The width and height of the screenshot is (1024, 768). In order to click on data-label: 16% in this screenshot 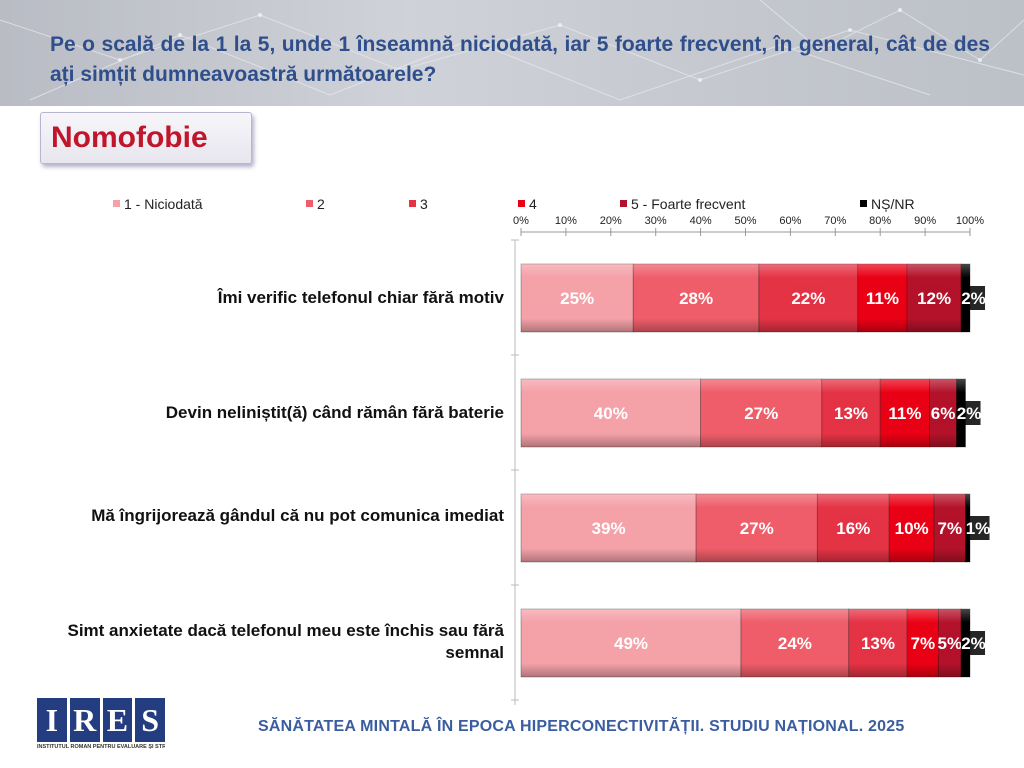, I will do `click(853, 528)`.